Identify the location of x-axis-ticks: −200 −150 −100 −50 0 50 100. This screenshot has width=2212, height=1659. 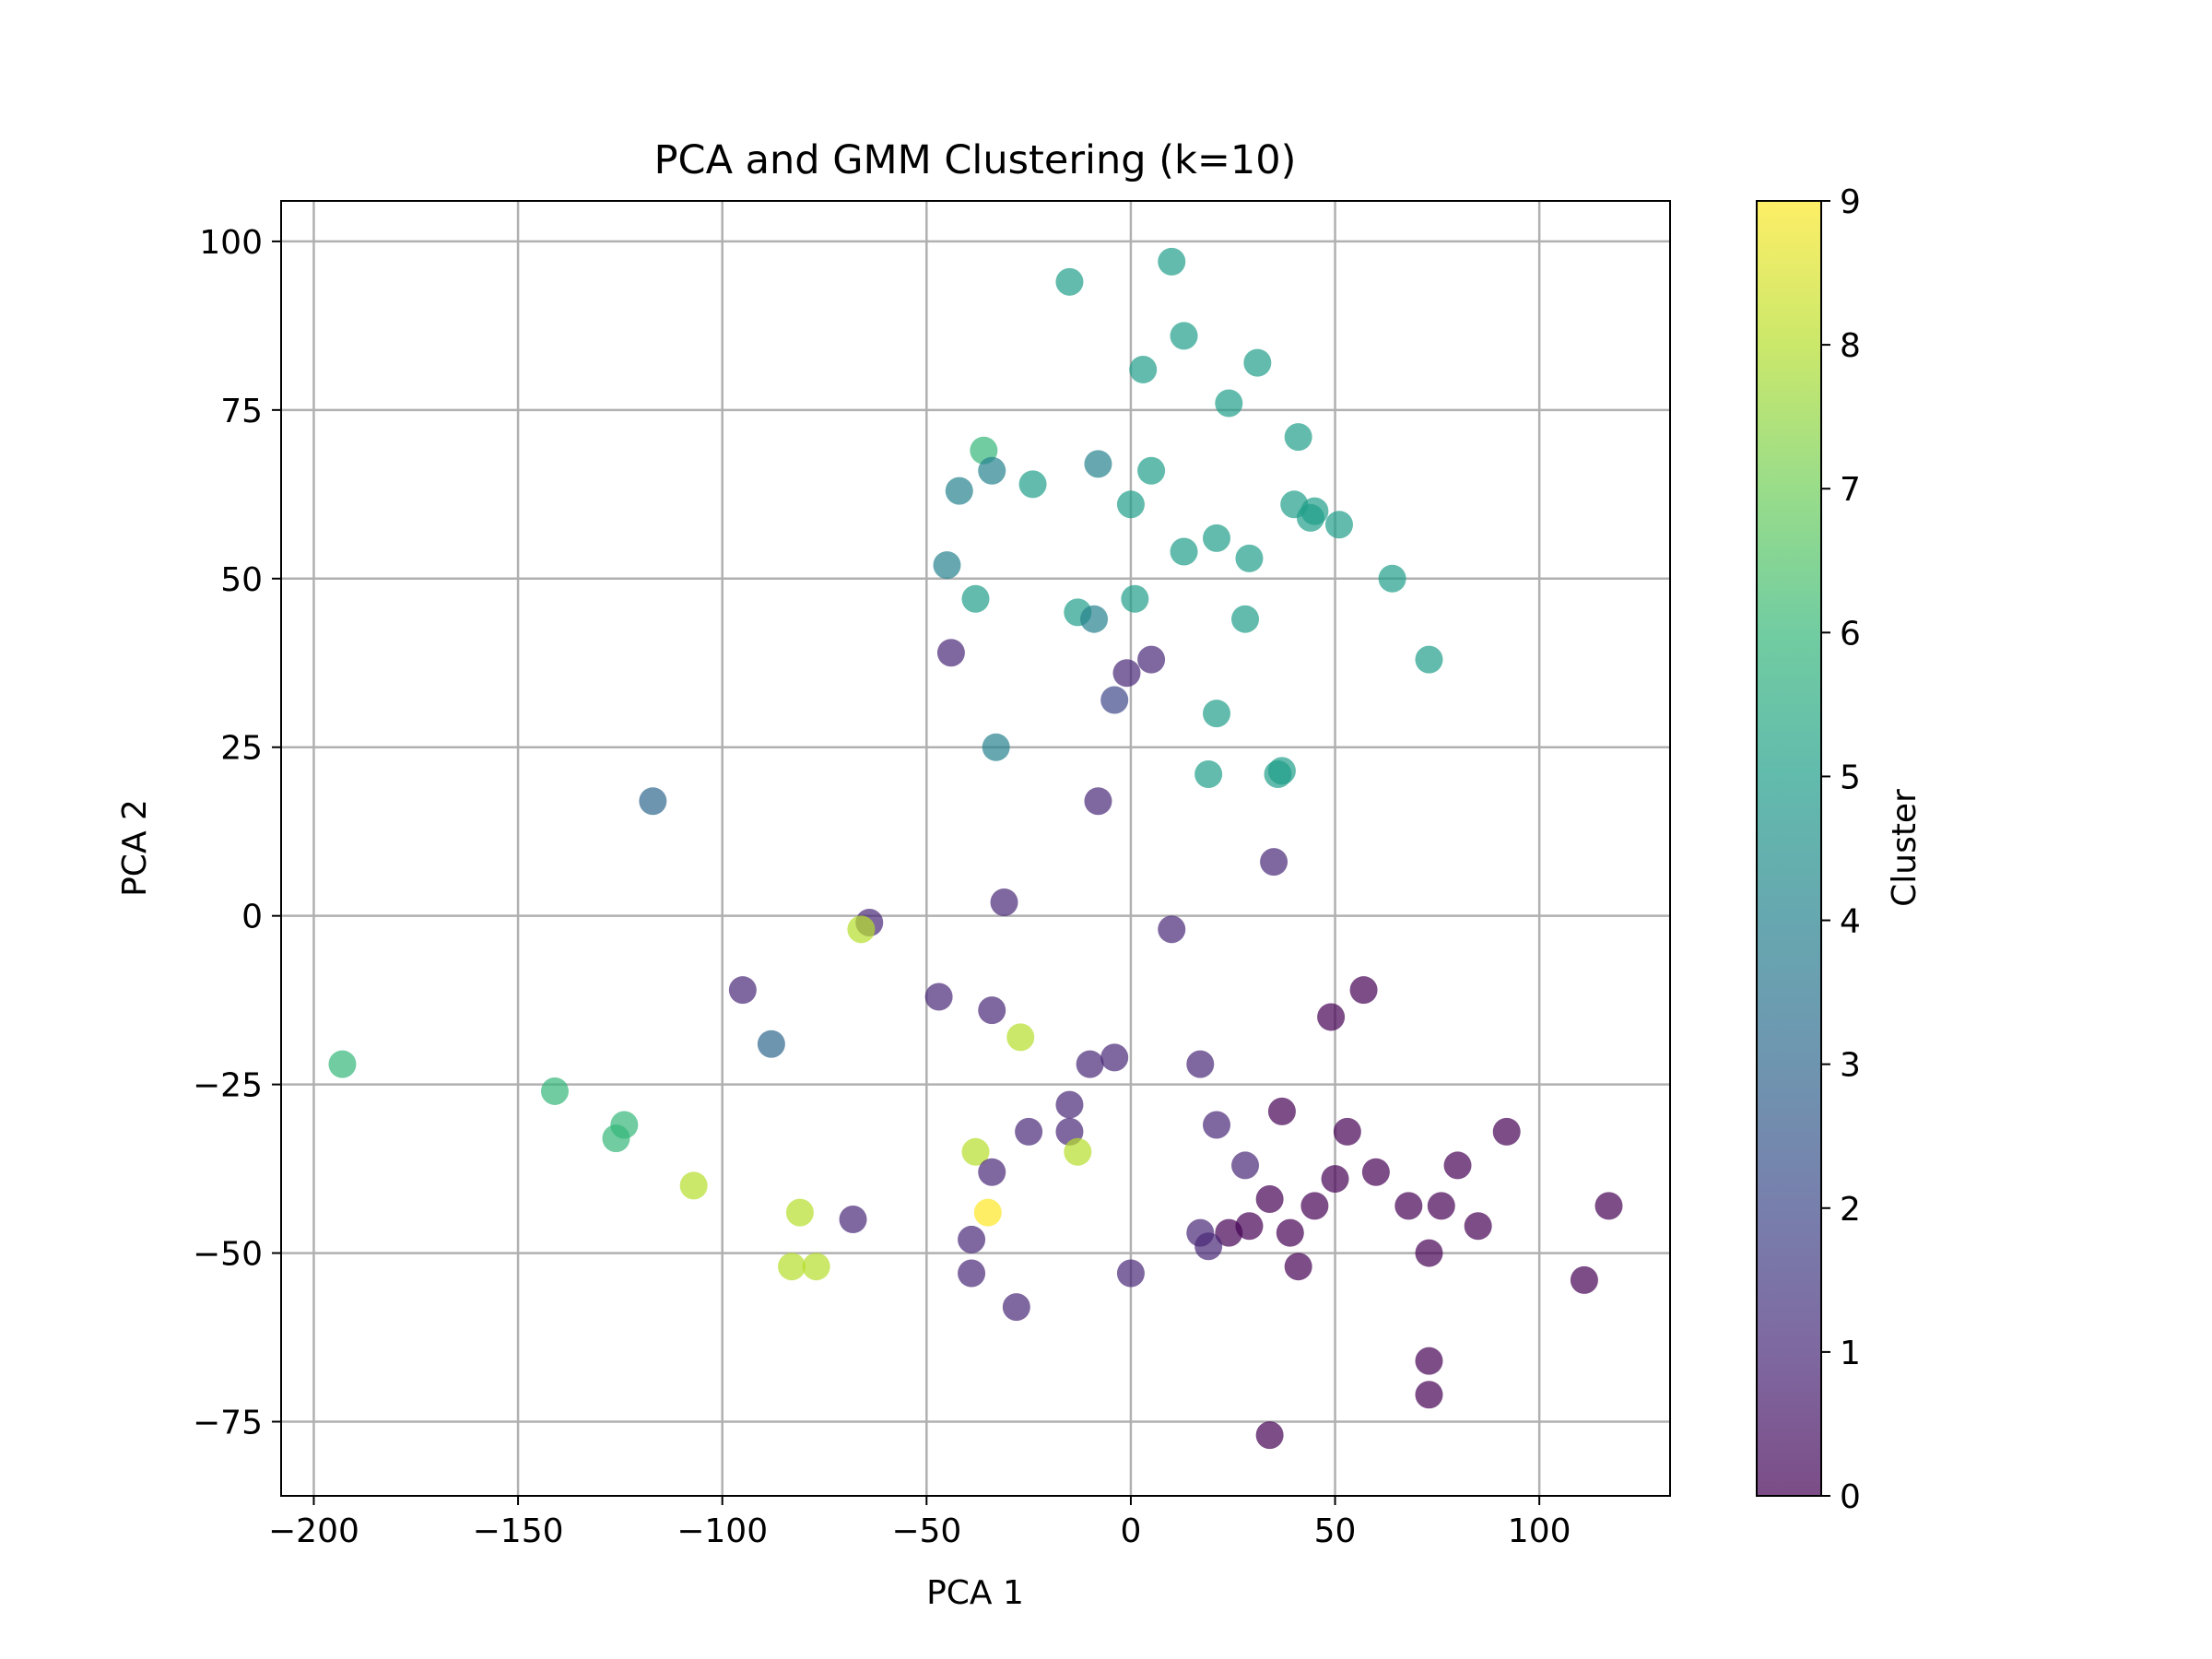
(919, 1523).